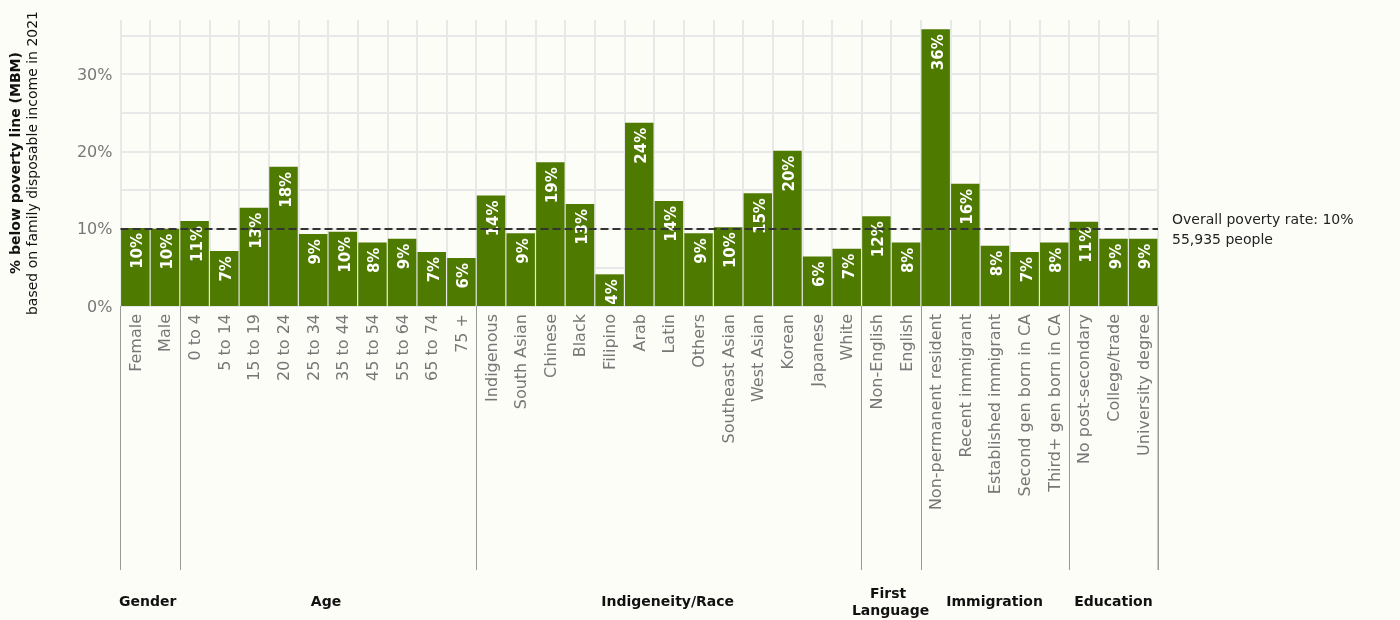 The width and height of the screenshot is (1400, 620). I want to click on x-tick-label: 0 to 4, so click(195, 337).